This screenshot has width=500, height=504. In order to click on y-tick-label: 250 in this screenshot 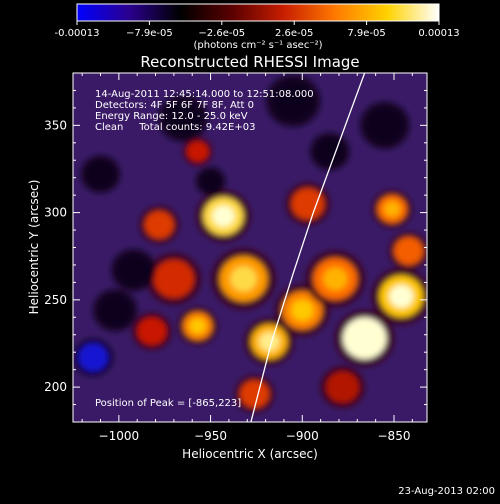, I will do `click(55, 300)`.